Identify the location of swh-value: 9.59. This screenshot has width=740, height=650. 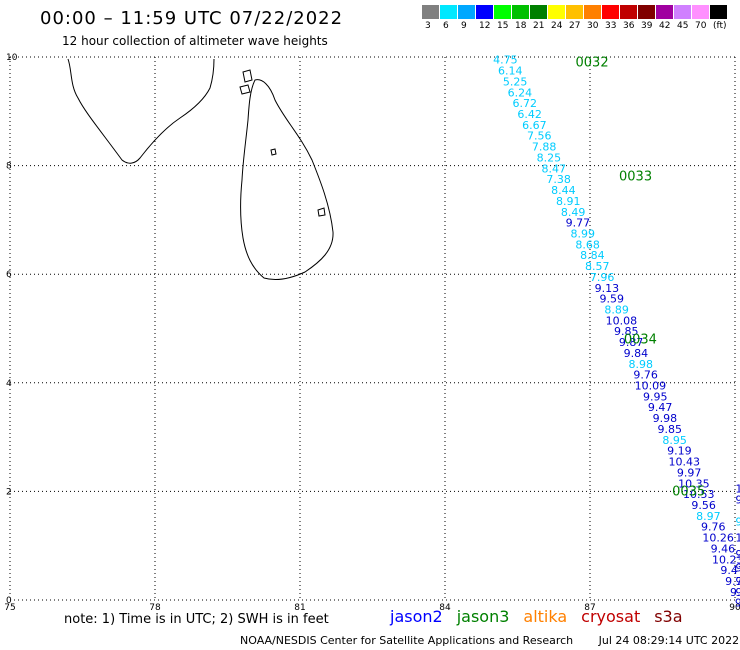
(612, 299).